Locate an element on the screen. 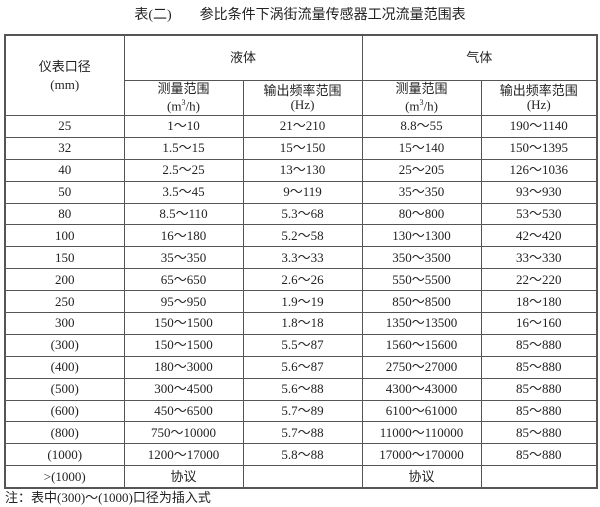 The height and width of the screenshot is (507, 600). table-row: 250 95～950 1.9～19 850～8500 18～180 is located at coordinates (301, 302).